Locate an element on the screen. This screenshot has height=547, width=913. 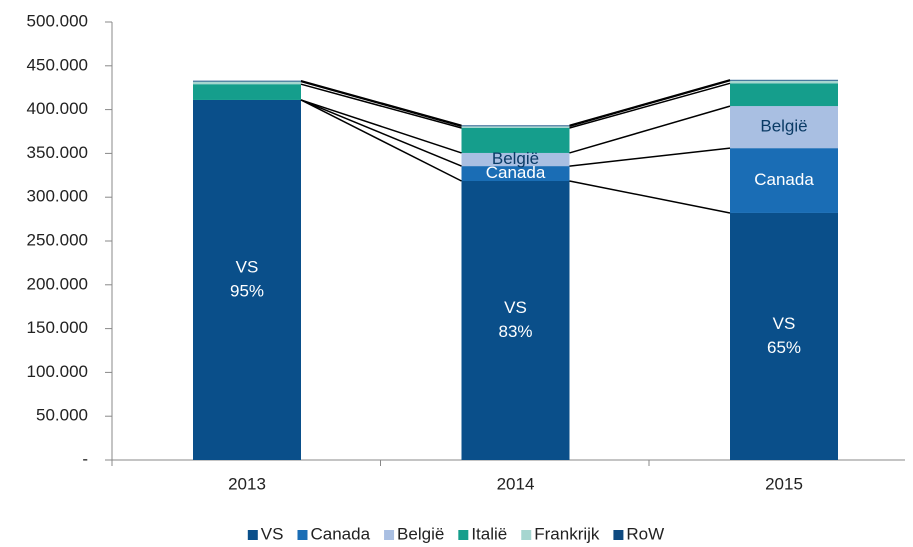
legend-label: Frankrijk is located at coordinates (567, 533).